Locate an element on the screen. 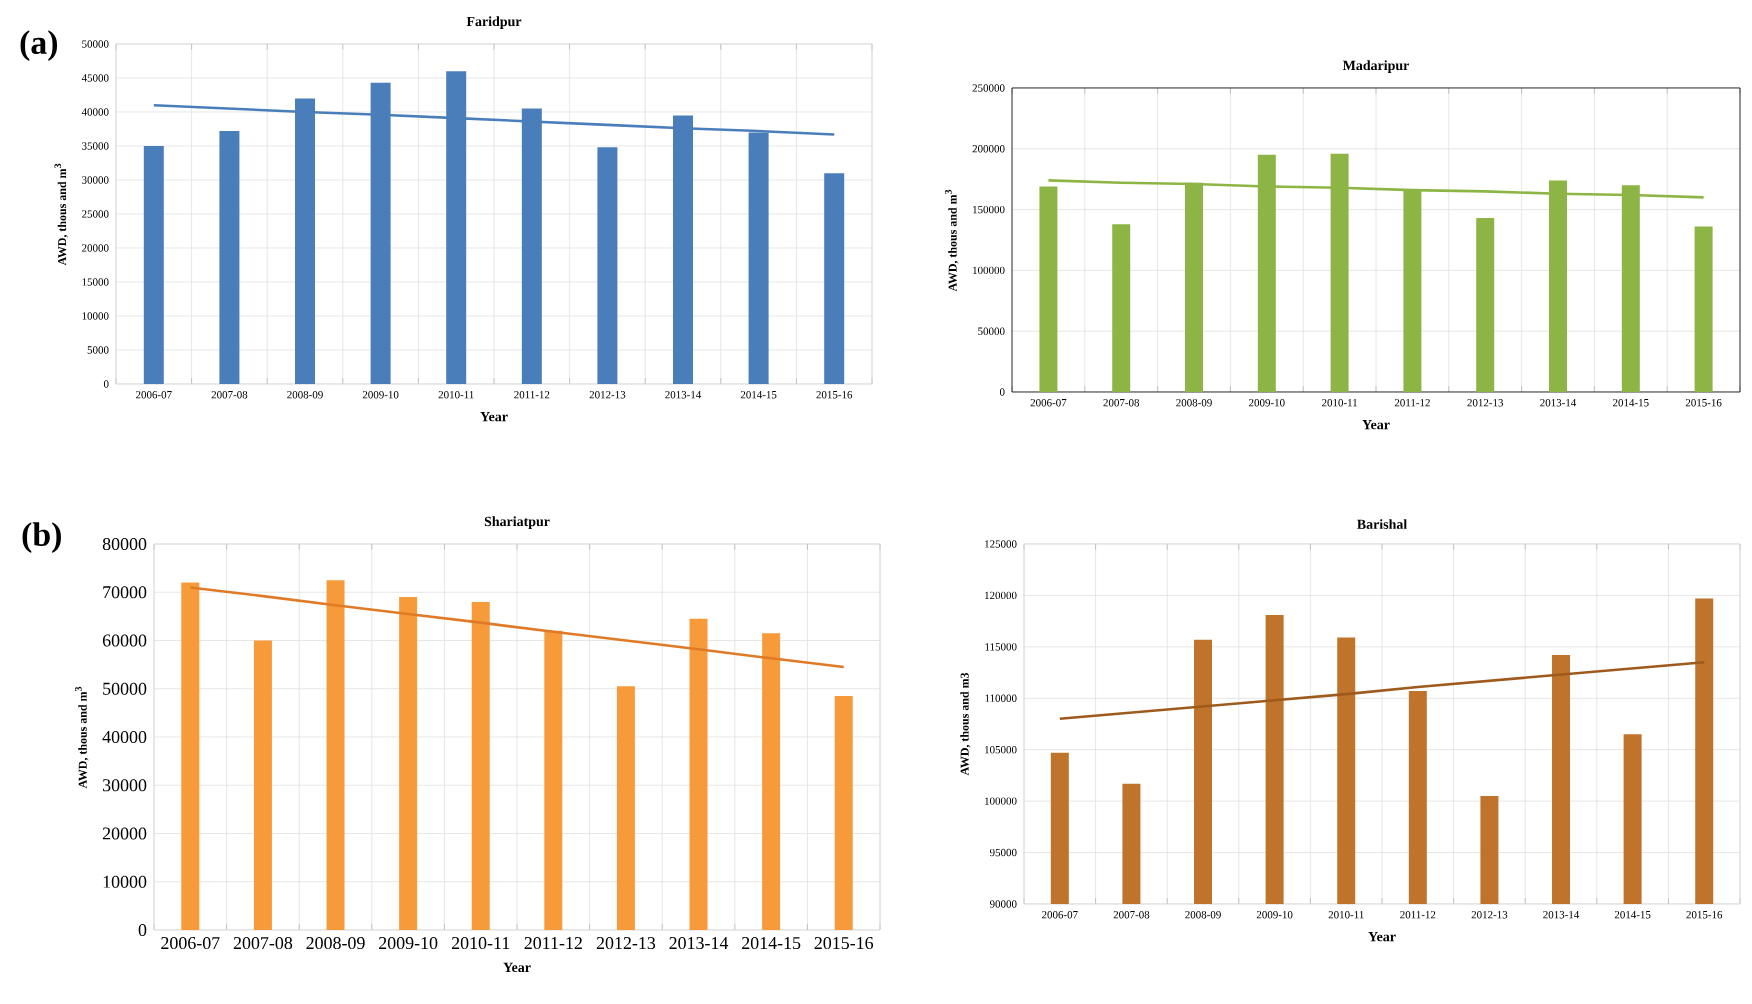 Image resolution: width=1752 pixels, height=1004 pixels. text: (a) is located at coordinates (39, 45).